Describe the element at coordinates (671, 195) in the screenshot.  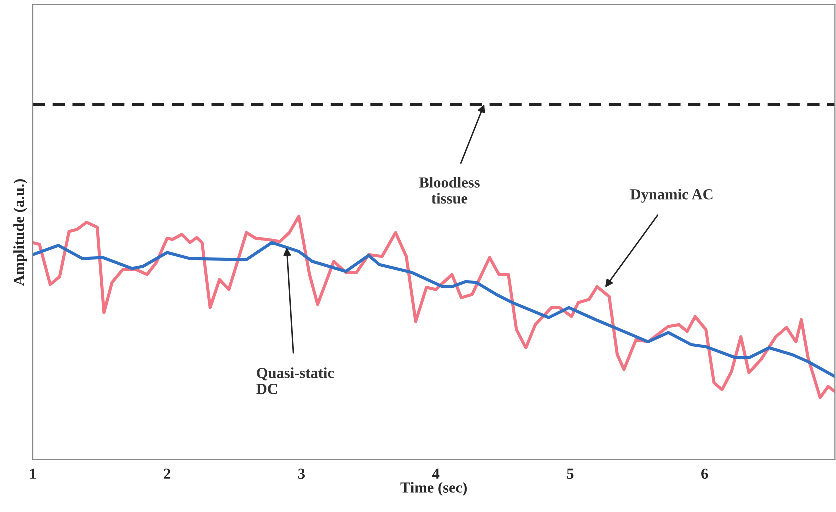
I see `annotation: Dynamic AC` at that location.